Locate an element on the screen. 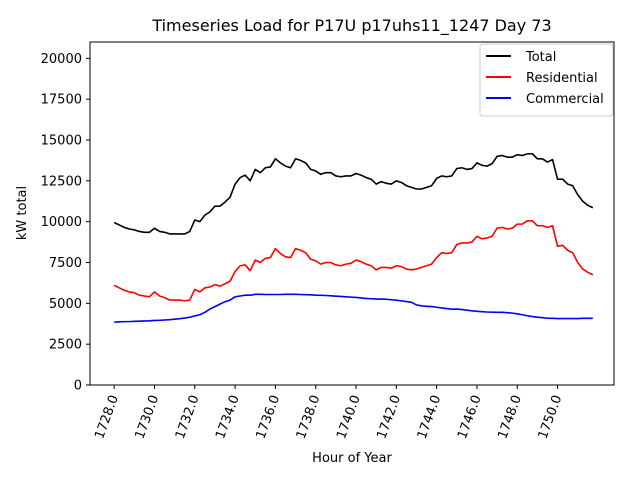 The width and height of the screenshot is (640, 480). y-tick-label: 17500 is located at coordinates (61, 100).